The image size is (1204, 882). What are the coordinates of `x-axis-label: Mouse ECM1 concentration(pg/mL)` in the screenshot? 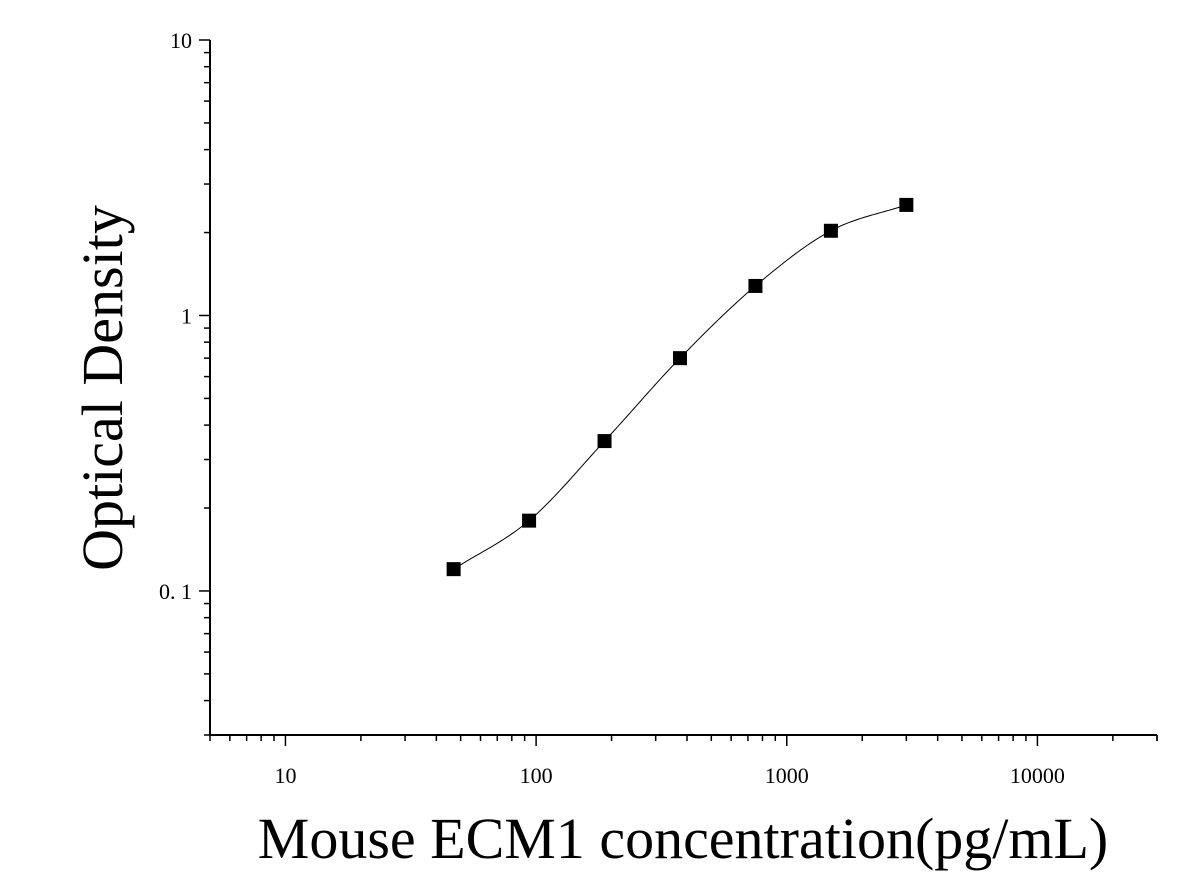 It's located at (683, 838).